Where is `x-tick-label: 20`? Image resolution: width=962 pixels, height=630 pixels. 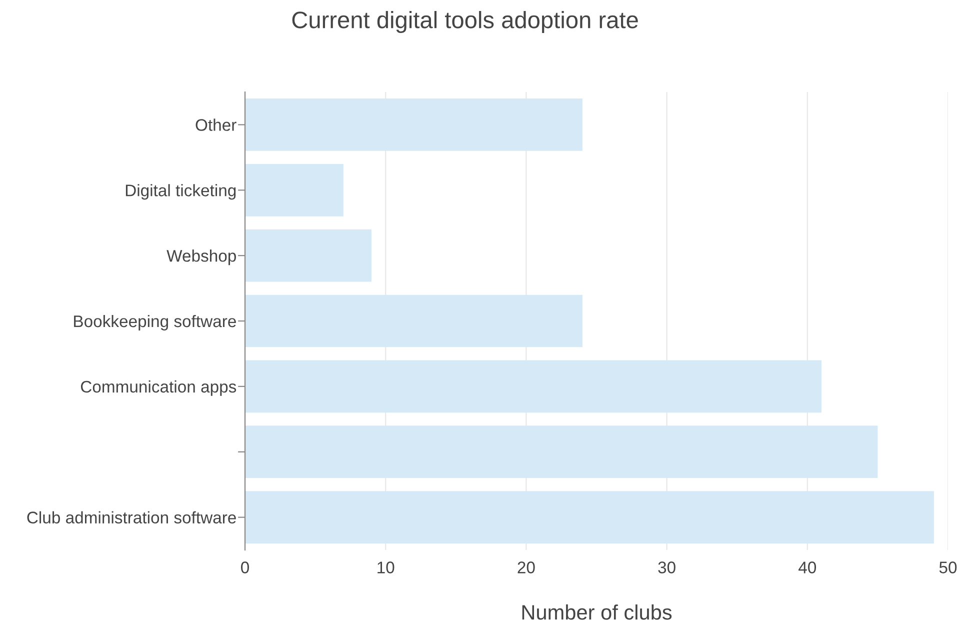 x-tick-label: 20 is located at coordinates (526, 568).